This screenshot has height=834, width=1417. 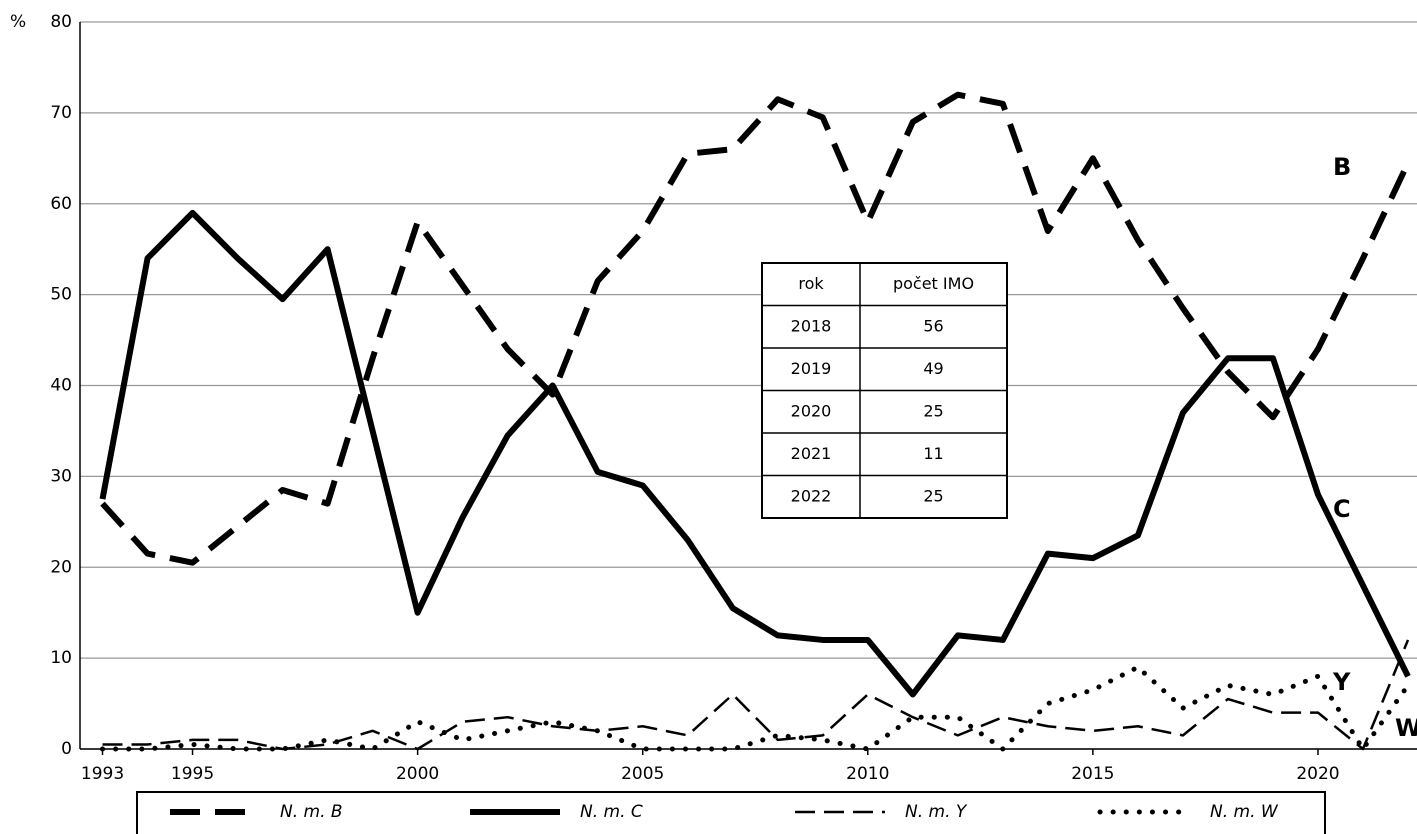 What do you see at coordinates (192, 774) in the screenshot?
I see `x-tick-label: 1995` at bounding box center [192, 774].